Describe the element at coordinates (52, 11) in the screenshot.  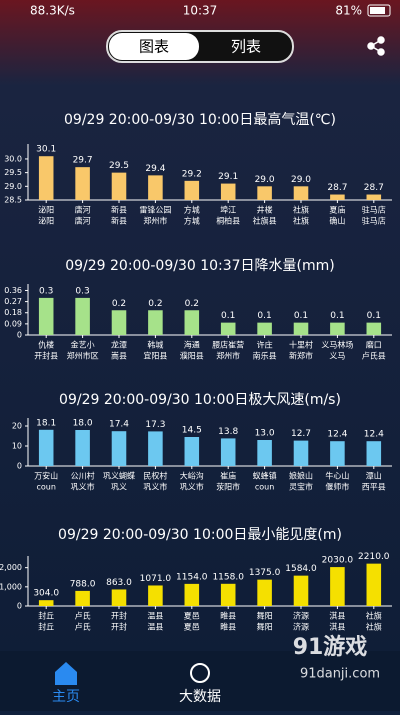
I see `net-speed: 88.3K/s` at that location.